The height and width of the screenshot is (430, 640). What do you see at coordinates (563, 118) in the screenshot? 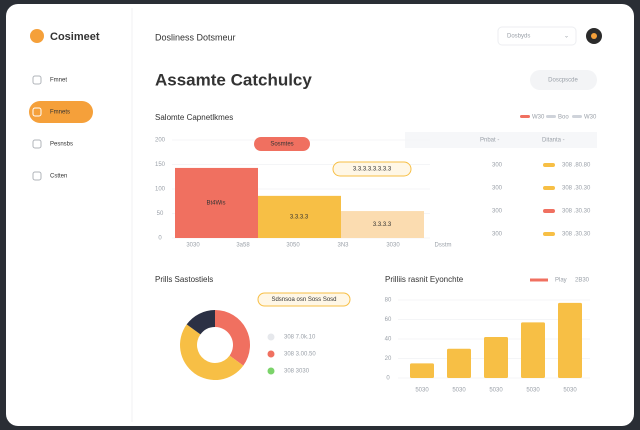
I see `legend-label: Boo` at bounding box center [563, 118].